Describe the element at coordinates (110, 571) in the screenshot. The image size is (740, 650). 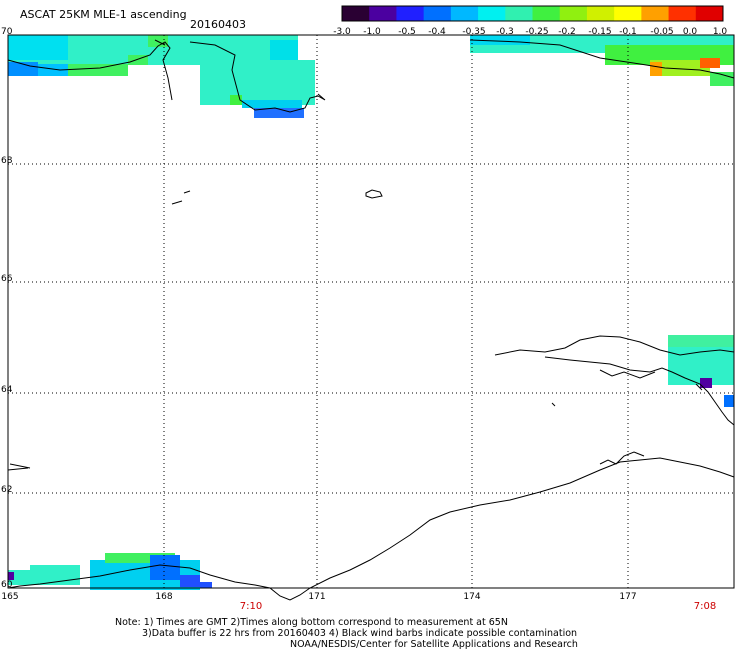
I see `swath-bottom-left` at that location.